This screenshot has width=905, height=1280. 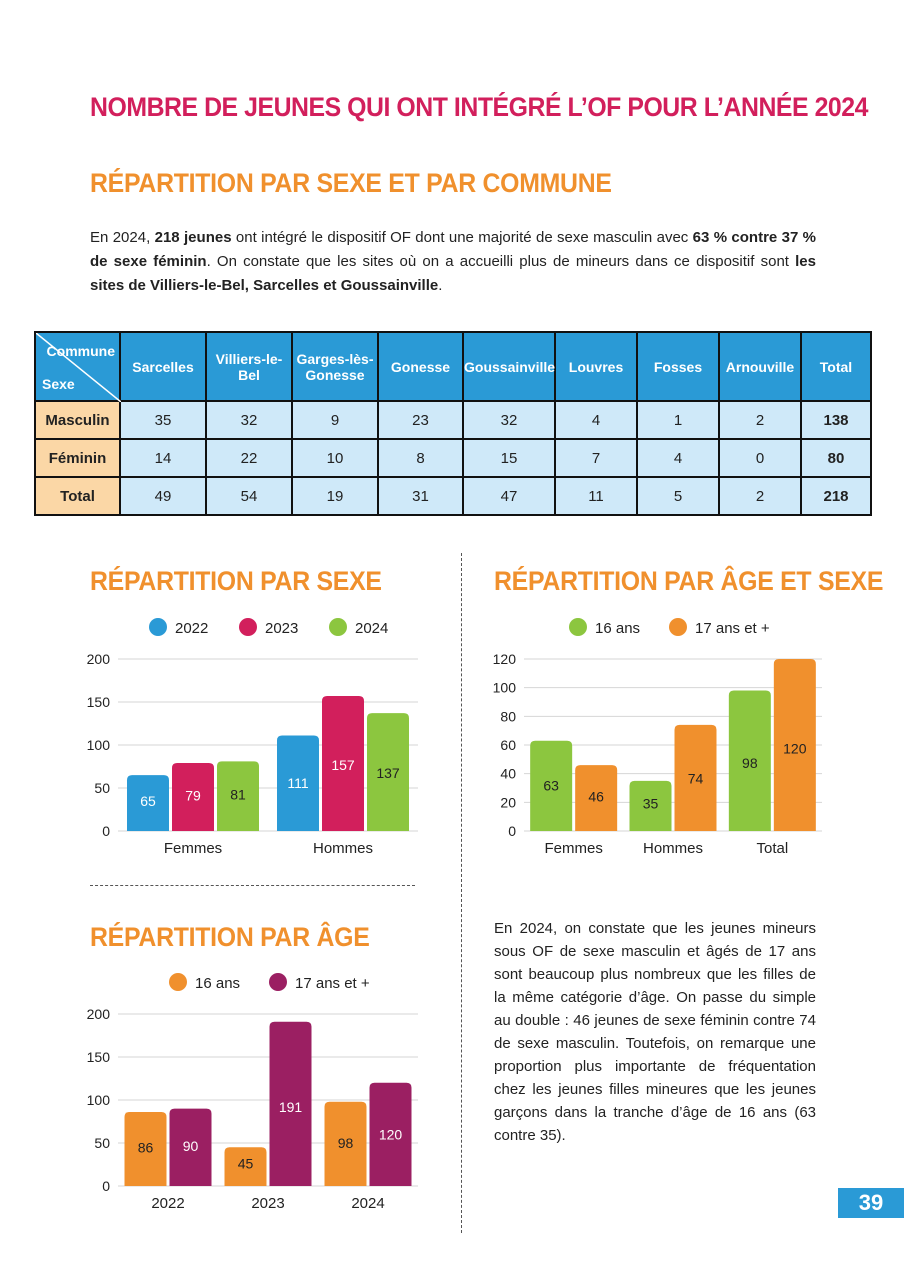 What do you see at coordinates (453, 249) in the screenshot?
I see `intro-bold-2: 63 % contre 37 % de sexe féminin` at bounding box center [453, 249].